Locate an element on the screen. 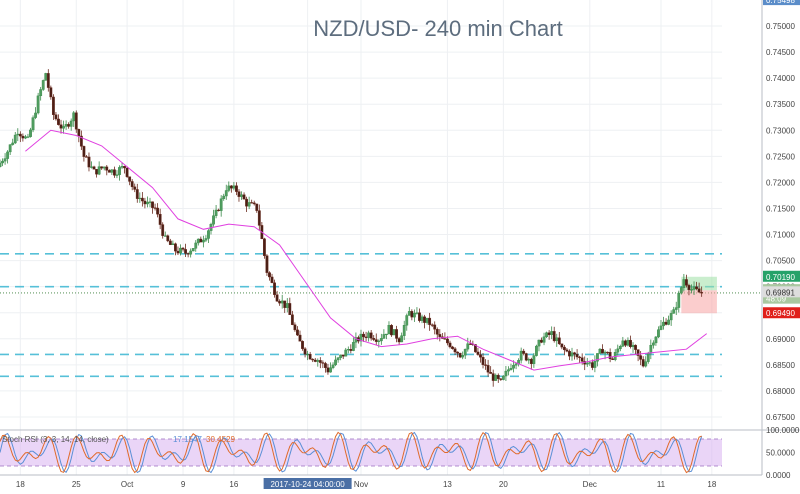 The height and width of the screenshot is (494, 800). price-tick-label: 0.68500 is located at coordinates (780, 365).